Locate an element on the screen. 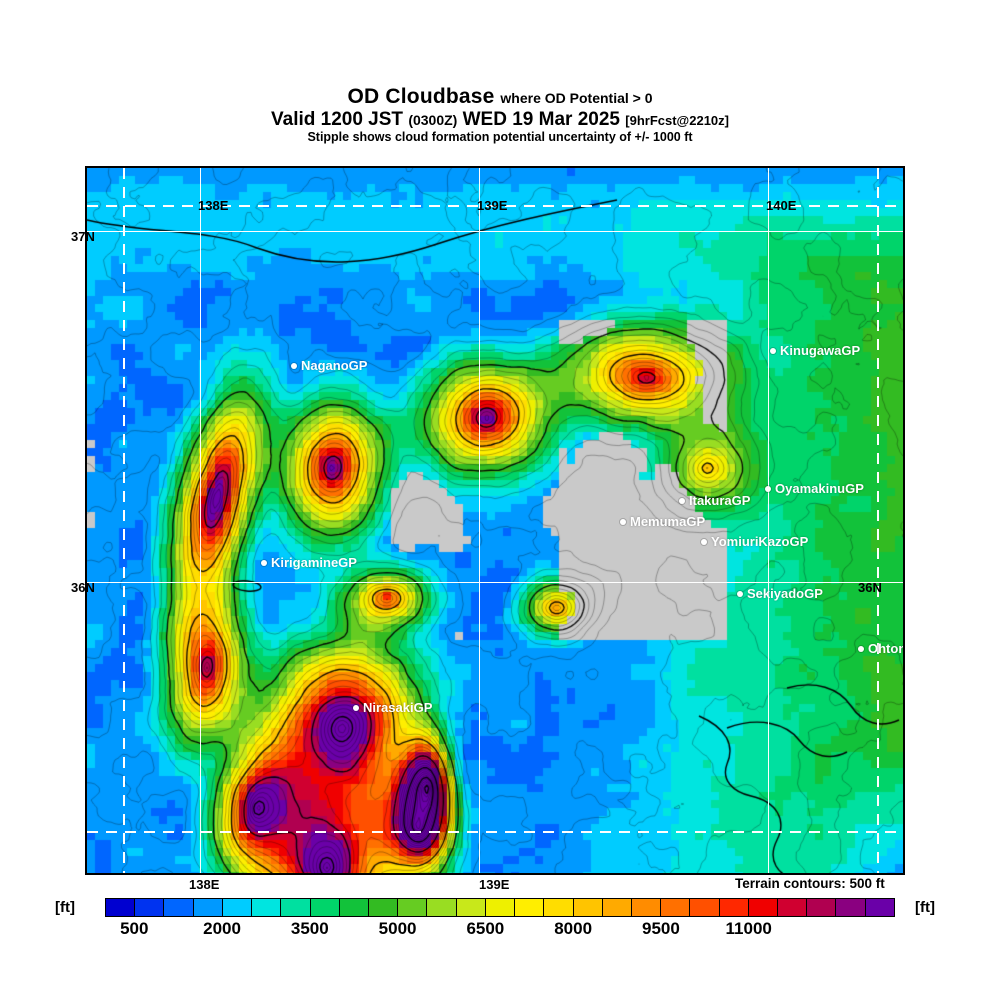  colorbar-tick-label: 9500 is located at coordinates (661, 928).